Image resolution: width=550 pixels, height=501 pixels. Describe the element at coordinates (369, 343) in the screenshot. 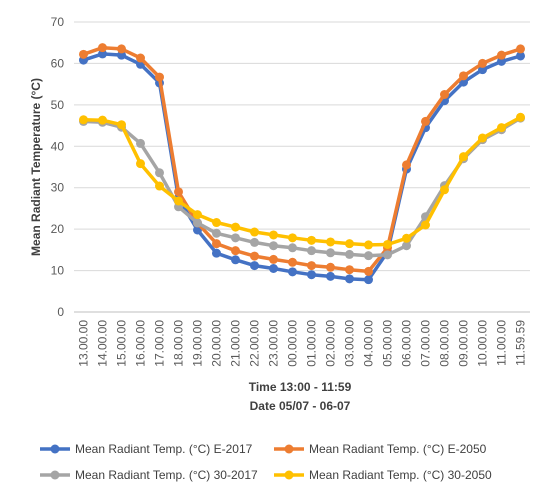

I see `x-tick-label: 04.00.00` at that location.